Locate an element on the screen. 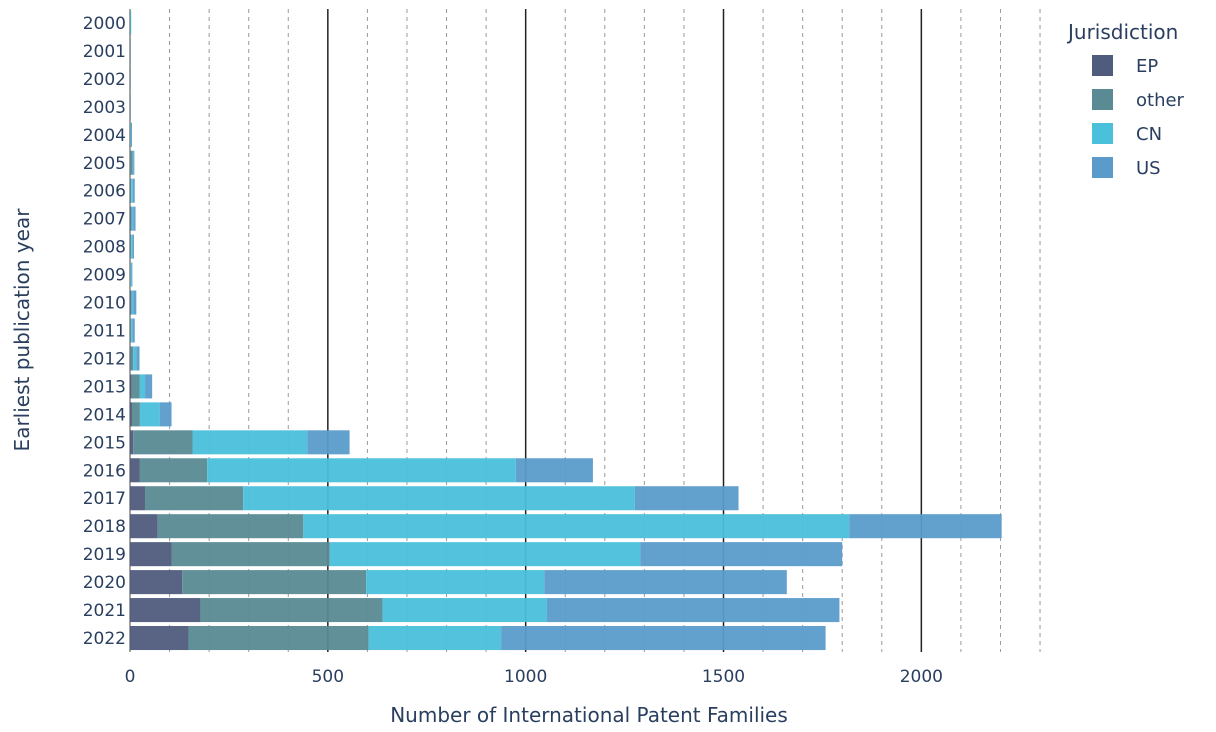 The height and width of the screenshot is (732, 1216). bar-CN-2011 is located at coordinates (132, 330).